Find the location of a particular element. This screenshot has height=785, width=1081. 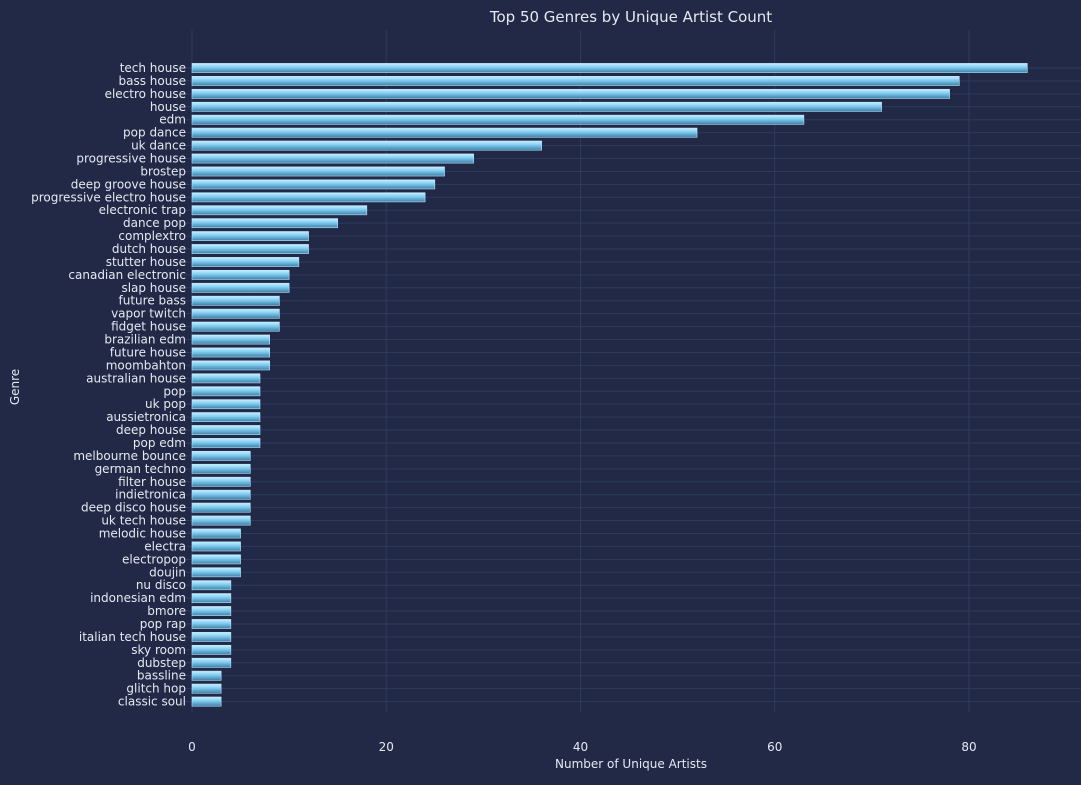

y-tick-label: indietronica is located at coordinates (150, 495).